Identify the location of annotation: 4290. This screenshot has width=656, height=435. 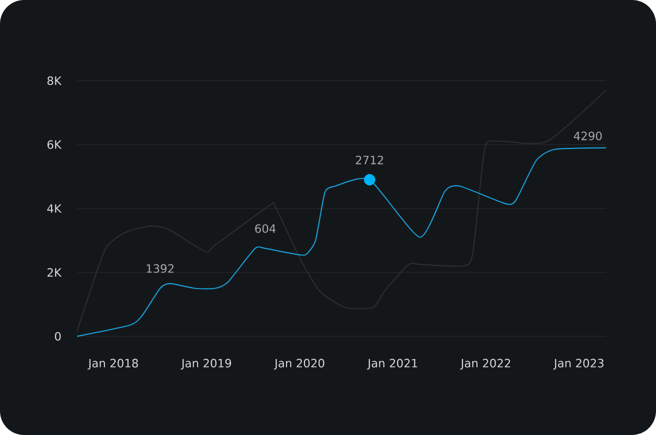
(588, 136).